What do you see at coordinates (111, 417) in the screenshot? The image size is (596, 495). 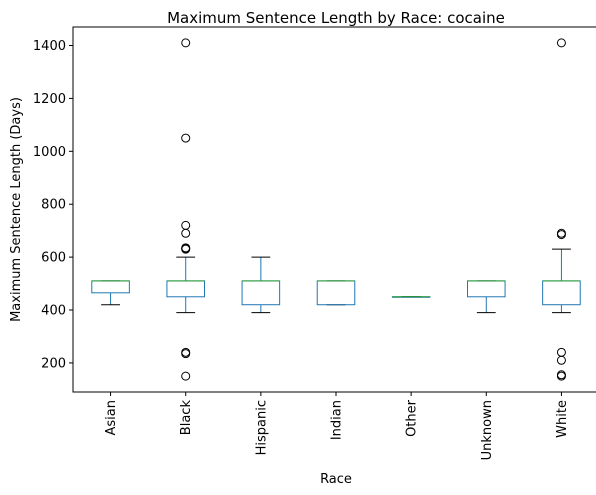 I see `x-tick-label-asian: Asian` at bounding box center [111, 417].